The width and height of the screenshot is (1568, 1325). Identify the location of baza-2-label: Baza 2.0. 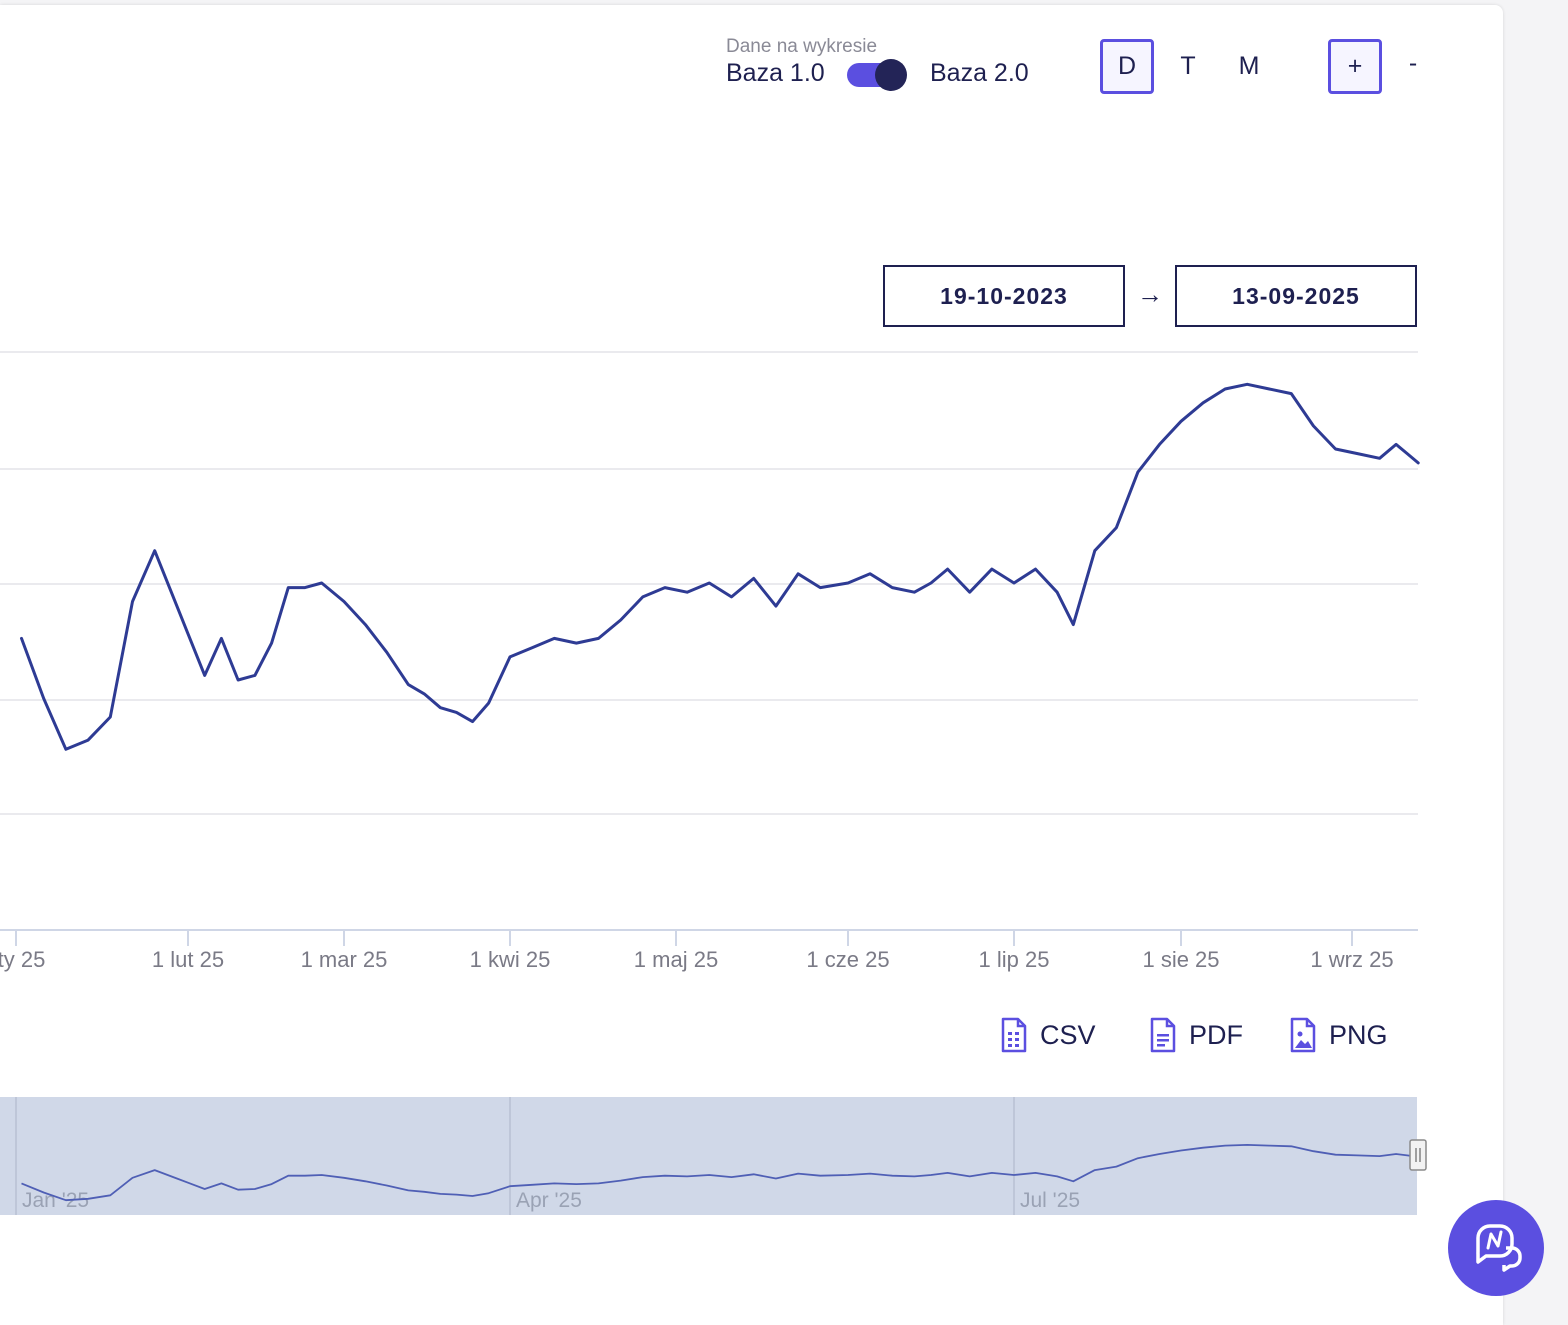
(979, 73).